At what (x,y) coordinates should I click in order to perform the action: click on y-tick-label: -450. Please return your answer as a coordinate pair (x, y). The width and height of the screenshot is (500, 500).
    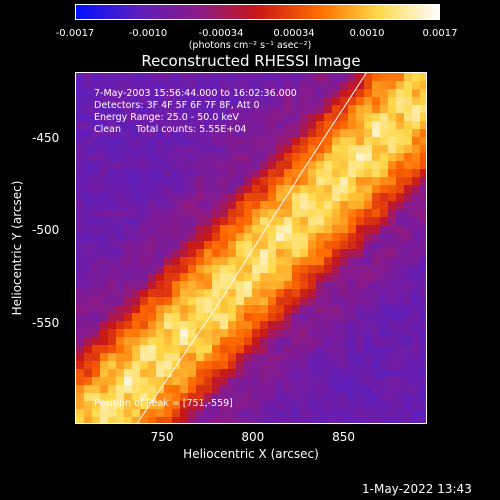
    Looking at the image, I should click on (46, 138).